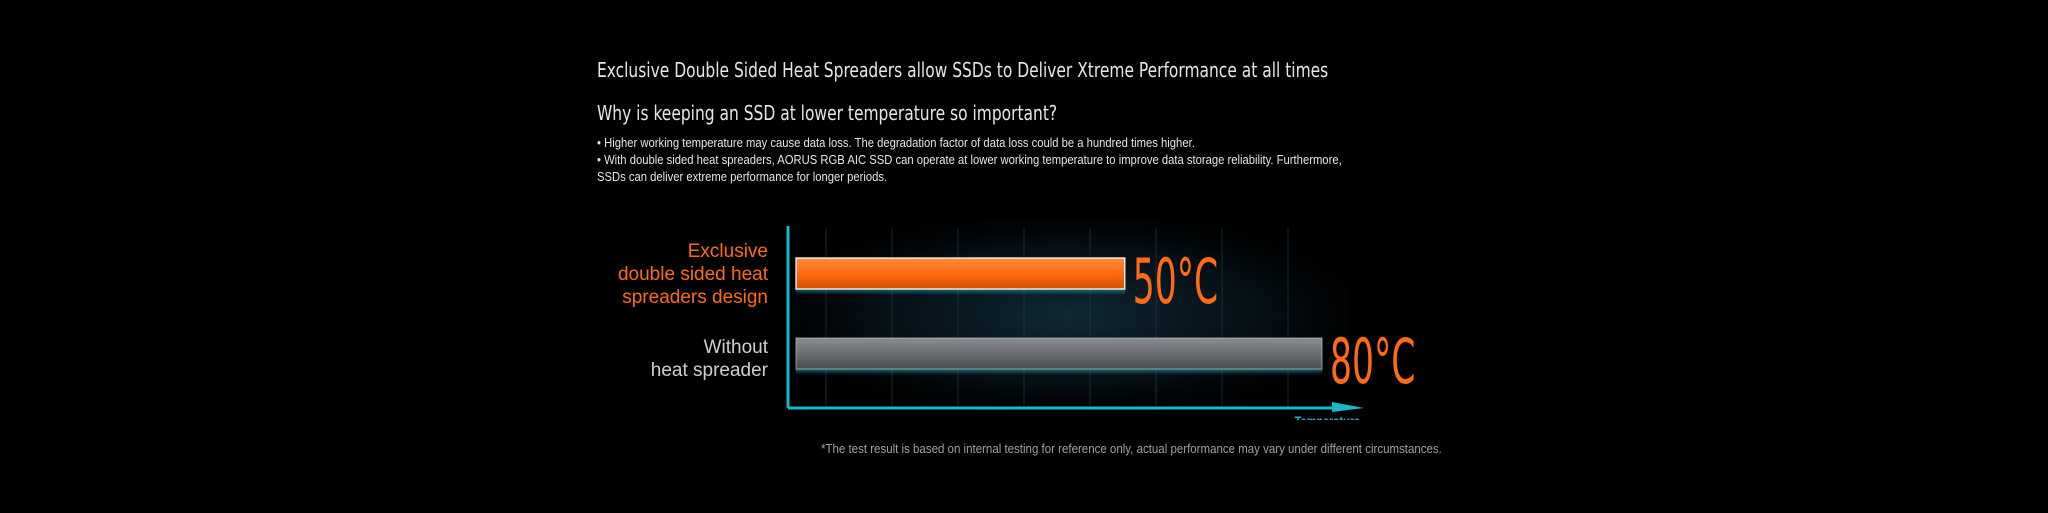 The height and width of the screenshot is (513, 2048). What do you see at coordinates (710, 370) in the screenshot?
I see `category-label-line: heat spreader` at bounding box center [710, 370].